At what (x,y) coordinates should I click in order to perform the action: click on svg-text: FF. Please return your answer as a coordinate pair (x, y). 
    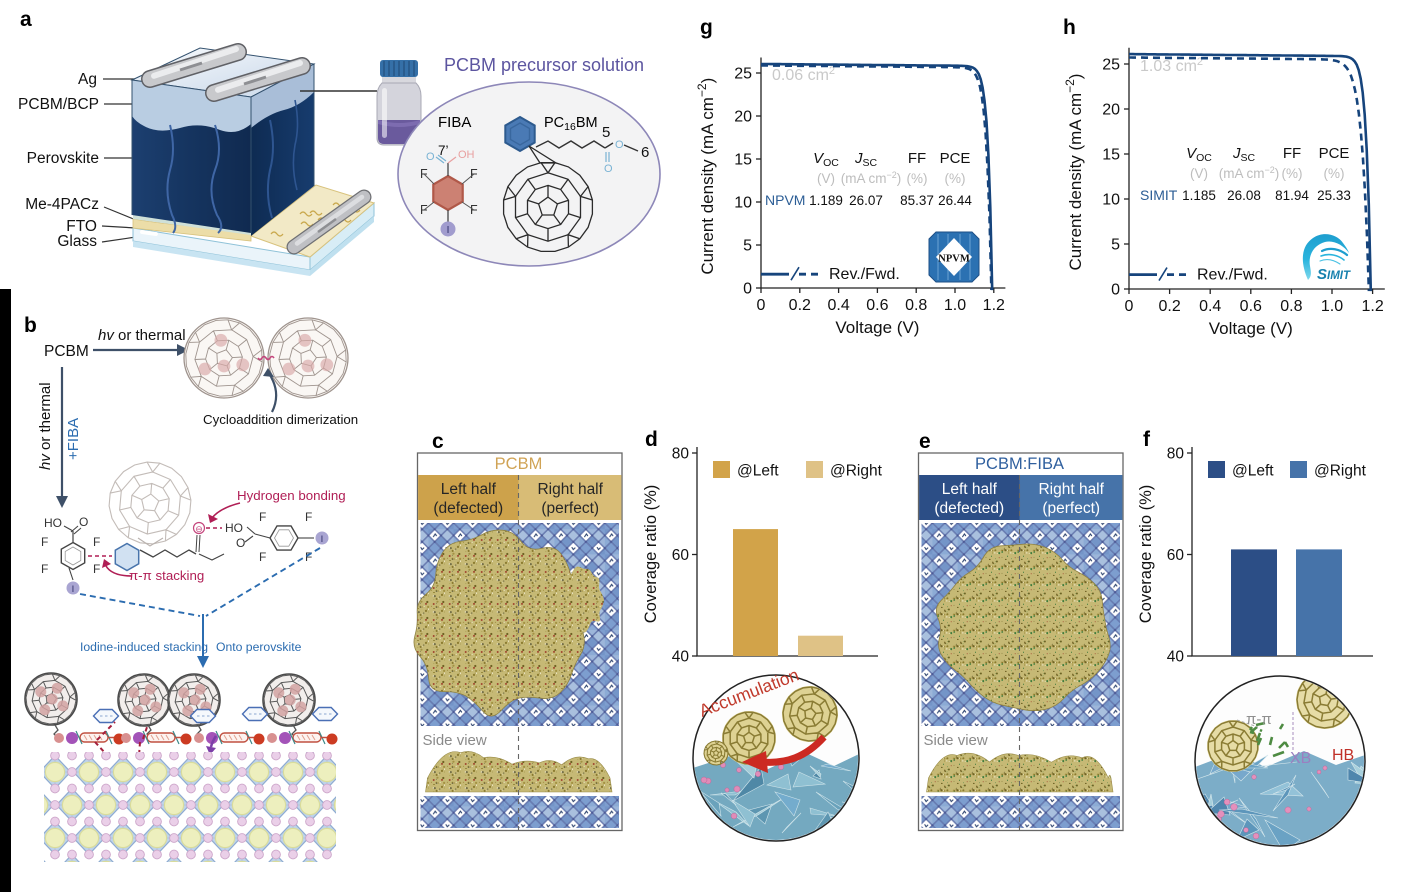
    Looking at the image, I should click on (917, 158).